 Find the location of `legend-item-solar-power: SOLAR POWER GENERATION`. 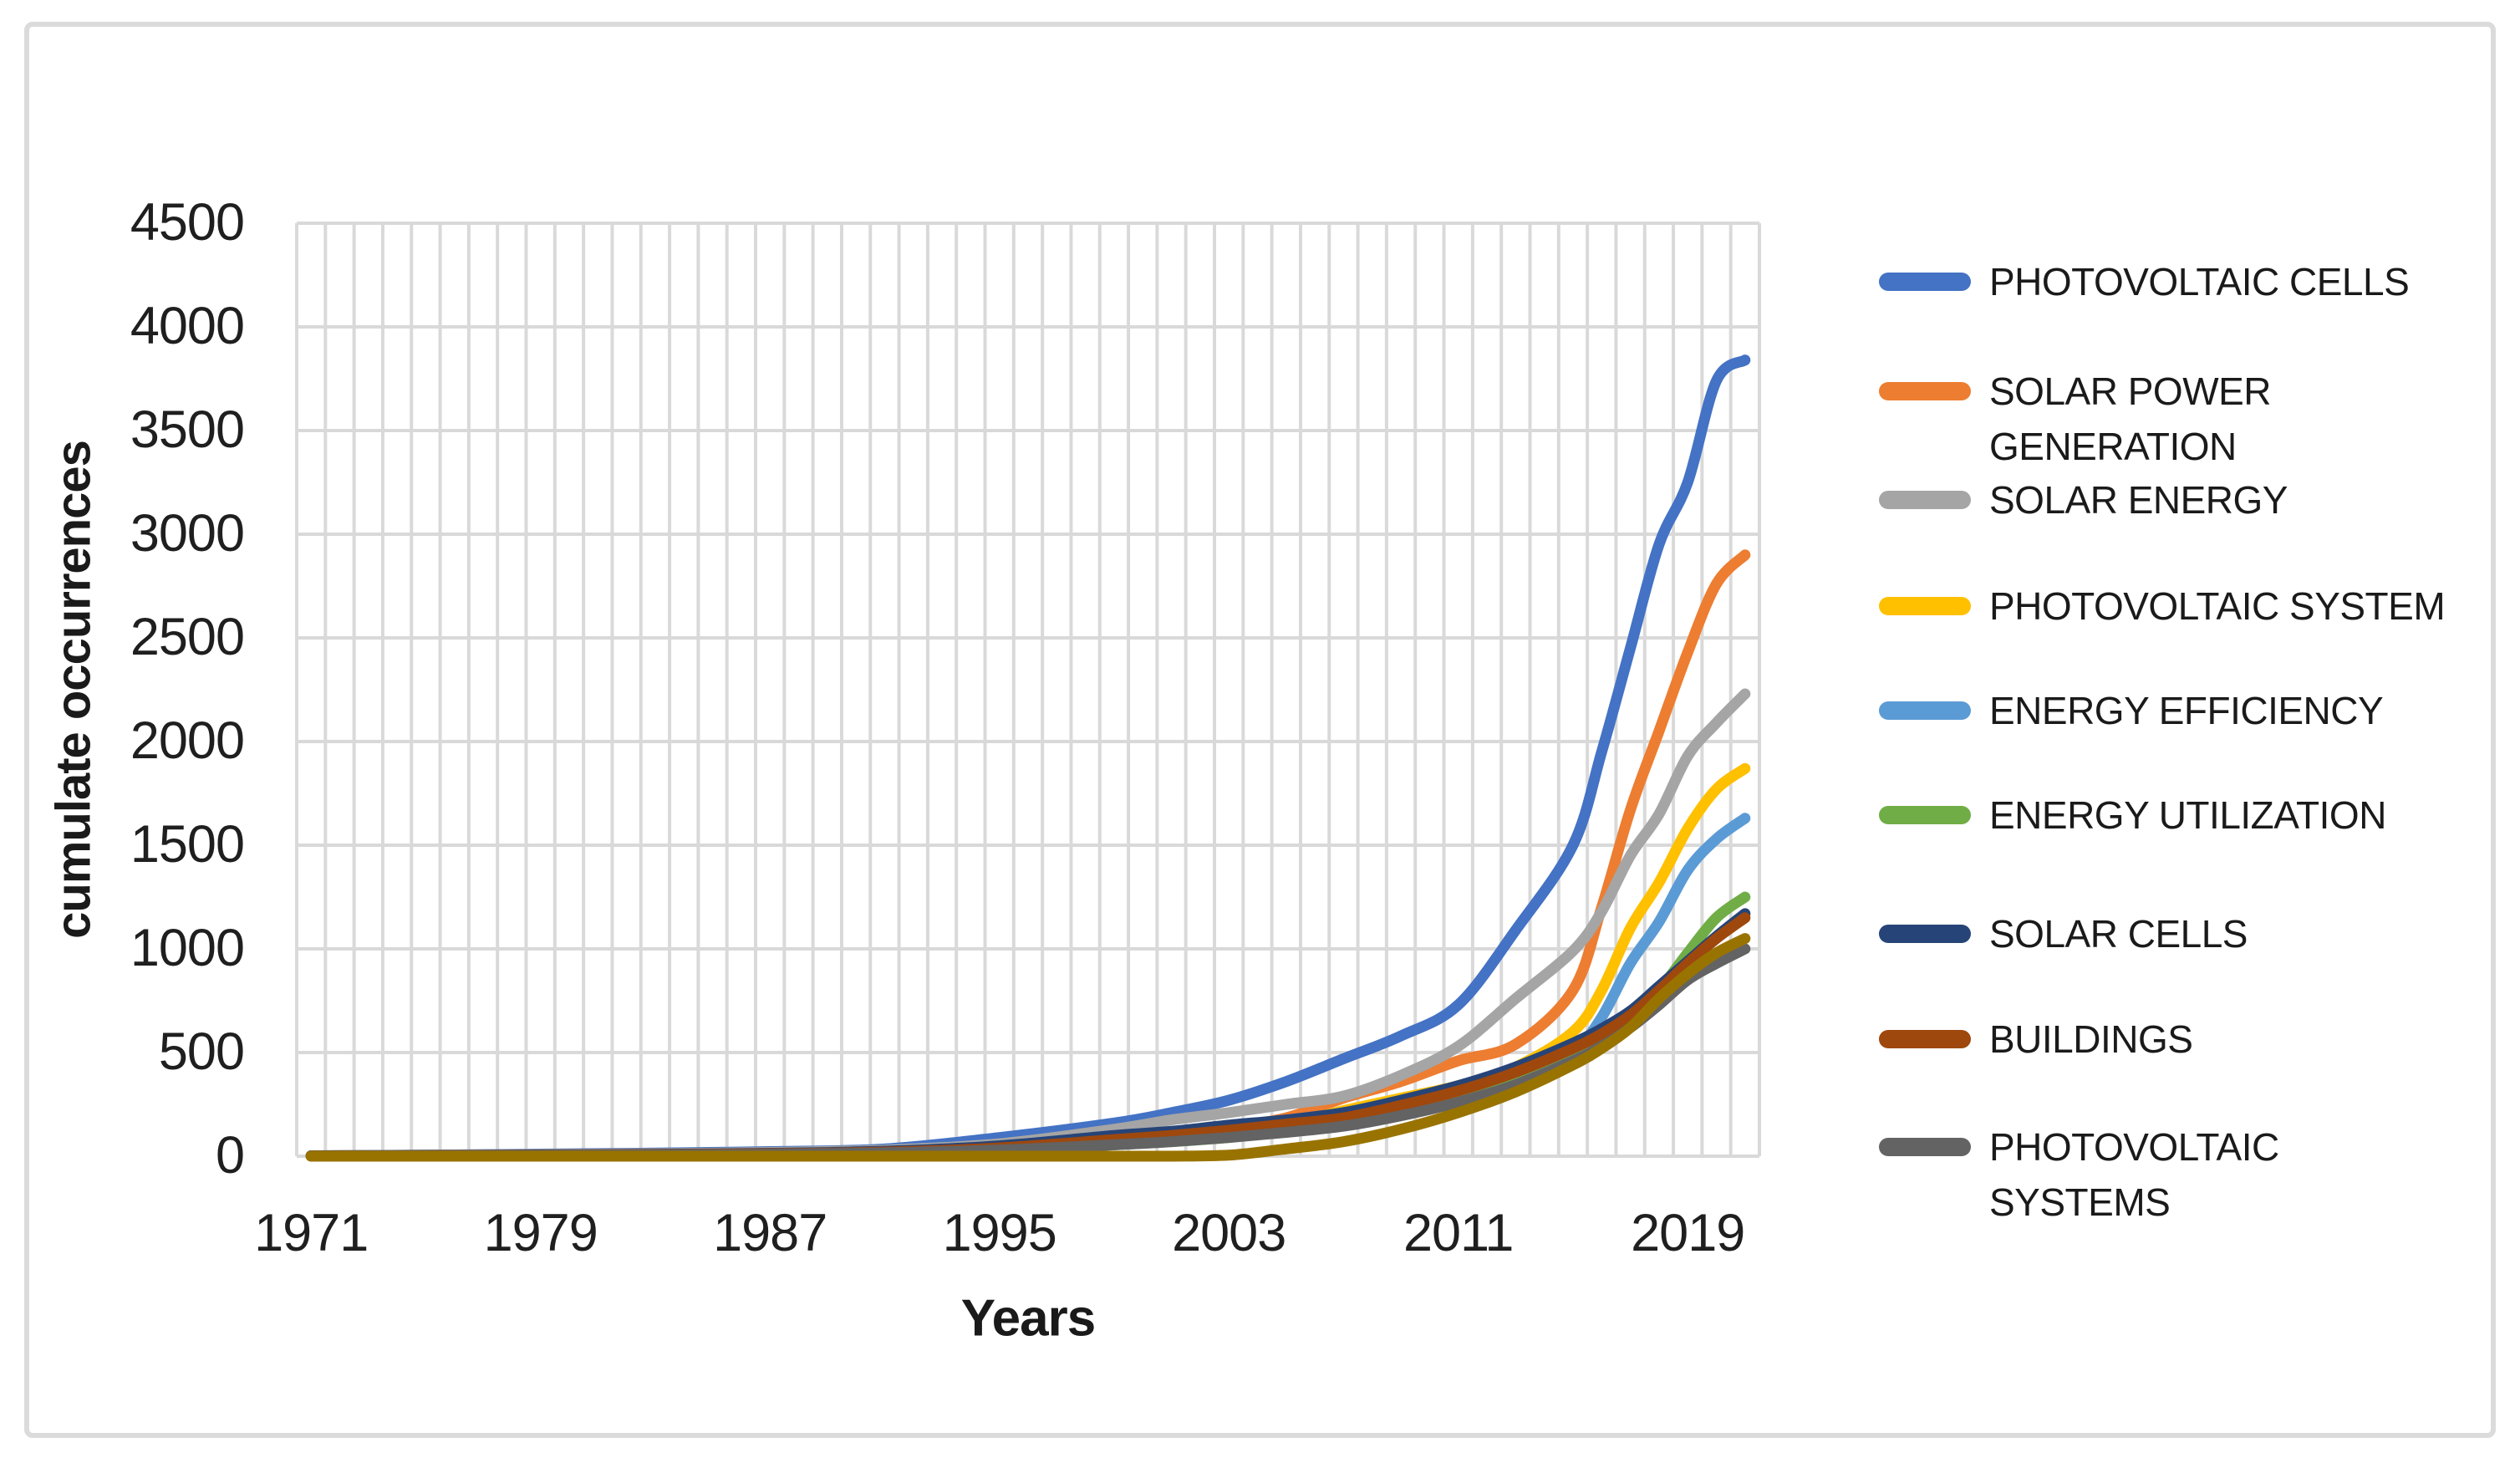

legend-item-solar-power: SOLAR POWER GENERATION is located at coordinates (2075, 419).